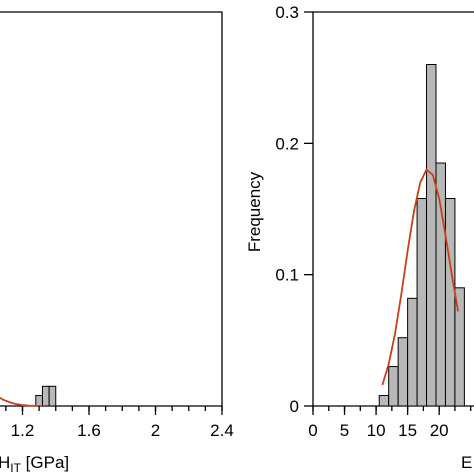  Describe the element at coordinates (287, 143) in the screenshot. I see `right-y-tick-label: 0.2` at that location.